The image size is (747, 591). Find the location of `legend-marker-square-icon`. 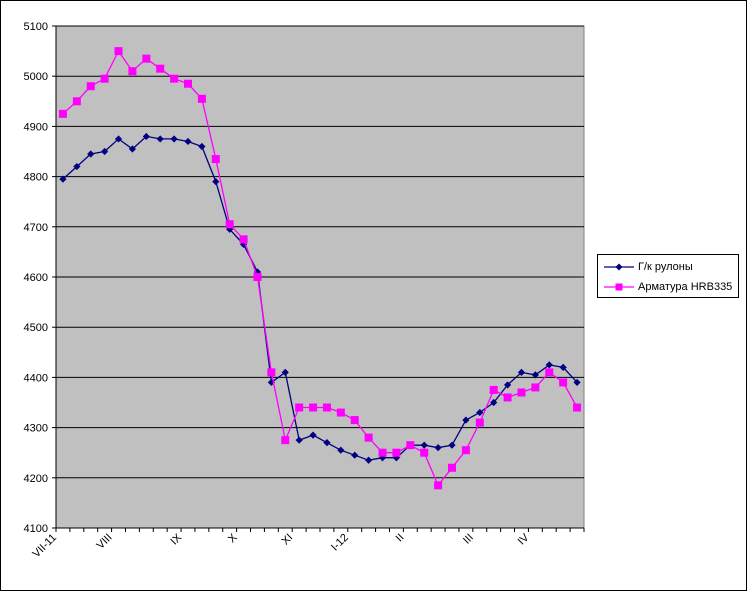

legend-marker-square-icon is located at coordinates (619, 287).